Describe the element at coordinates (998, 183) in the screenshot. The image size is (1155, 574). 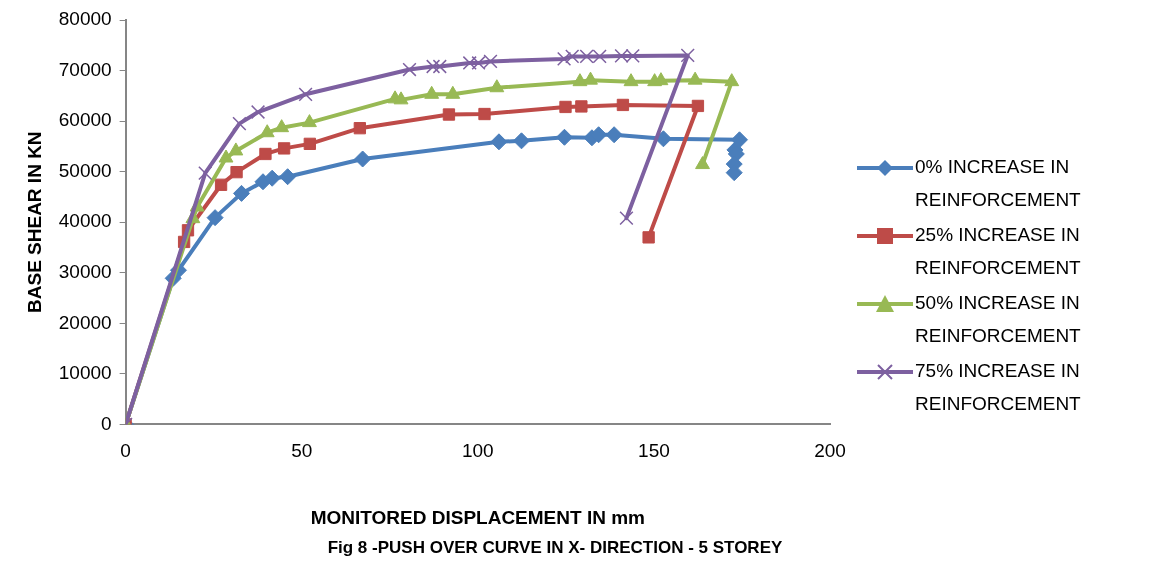
I see `legend-label: 0% INCREASE IN REINFORCEMENT` at that location.